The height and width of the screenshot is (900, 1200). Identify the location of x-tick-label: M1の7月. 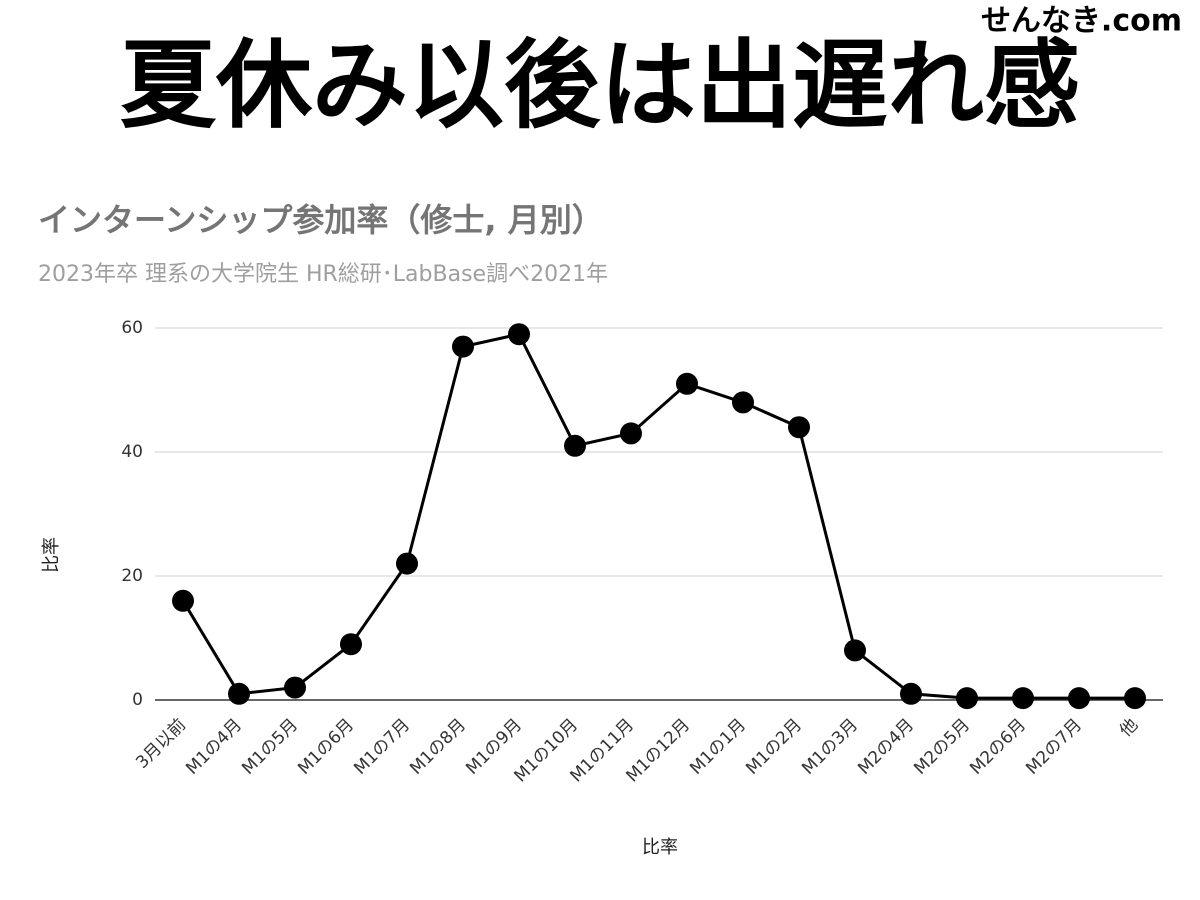
(382, 747).